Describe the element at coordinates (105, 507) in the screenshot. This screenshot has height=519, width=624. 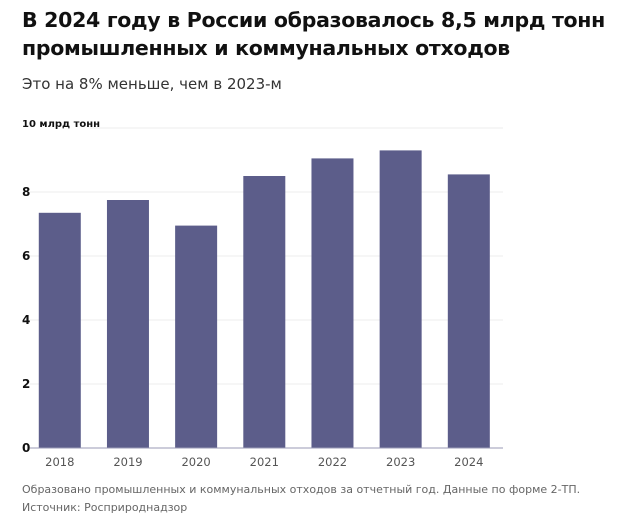
I see `chart-source: Источник: Росприроднадзор` at that location.